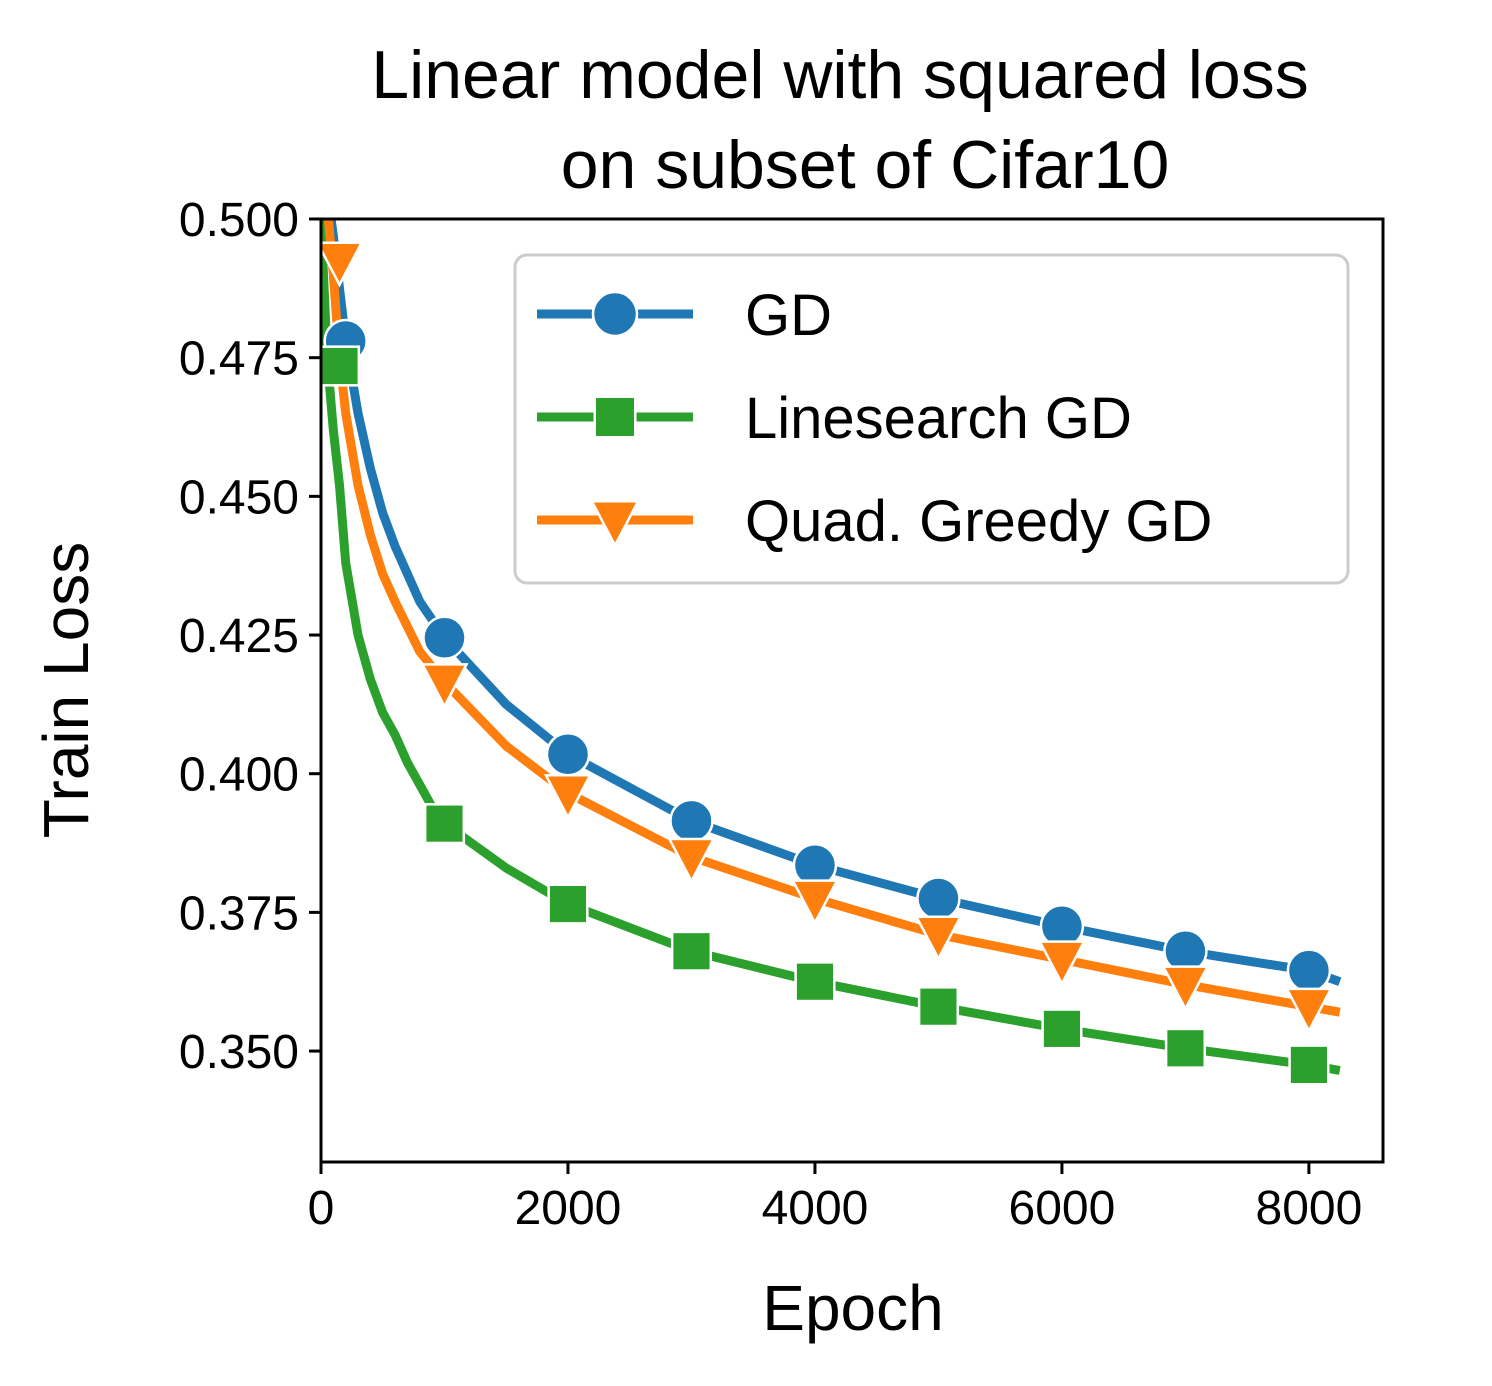 This screenshot has width=1492, height=1386. Describe the element at coordinates (865, 165) in the screenshot. I see `chart-title-line-2: on subset of Cifar10` at that location.